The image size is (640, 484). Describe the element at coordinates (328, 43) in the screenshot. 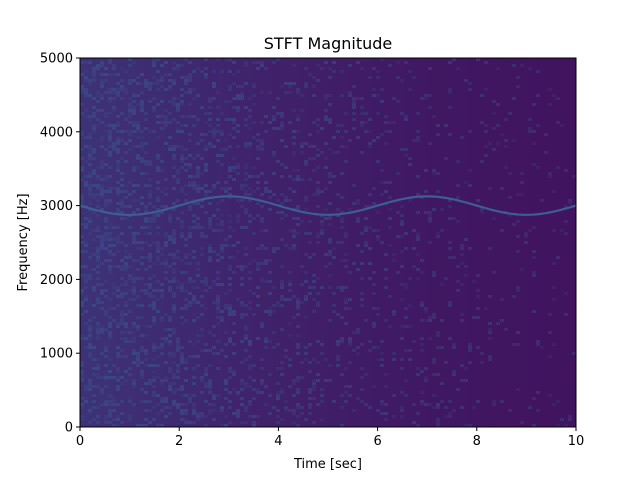

I see `chart-title: STFT Magnitude` at that location.